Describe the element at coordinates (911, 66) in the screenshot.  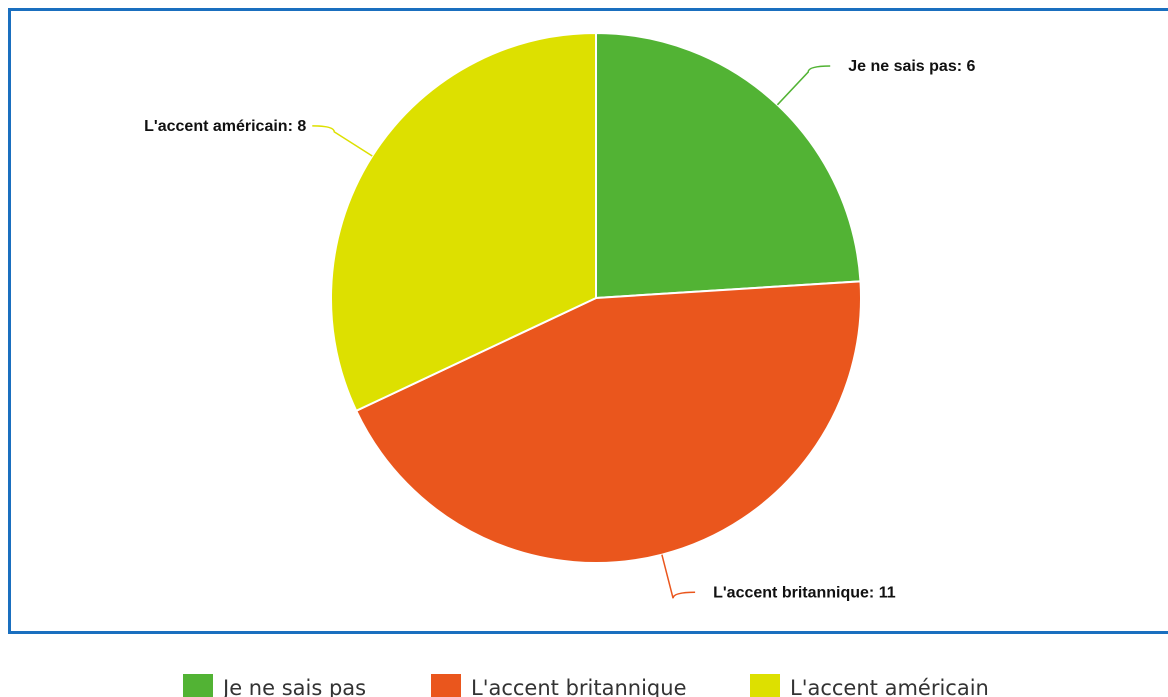
I see `data-label: Je ne sais pas: 6` at that location.